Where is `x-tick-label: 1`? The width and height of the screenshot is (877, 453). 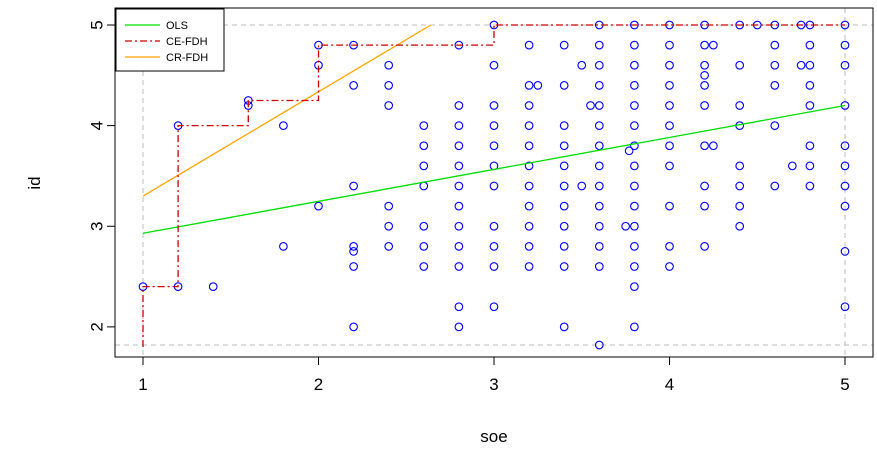 x-tick-label: 1 is located at coordinates (142, 384).